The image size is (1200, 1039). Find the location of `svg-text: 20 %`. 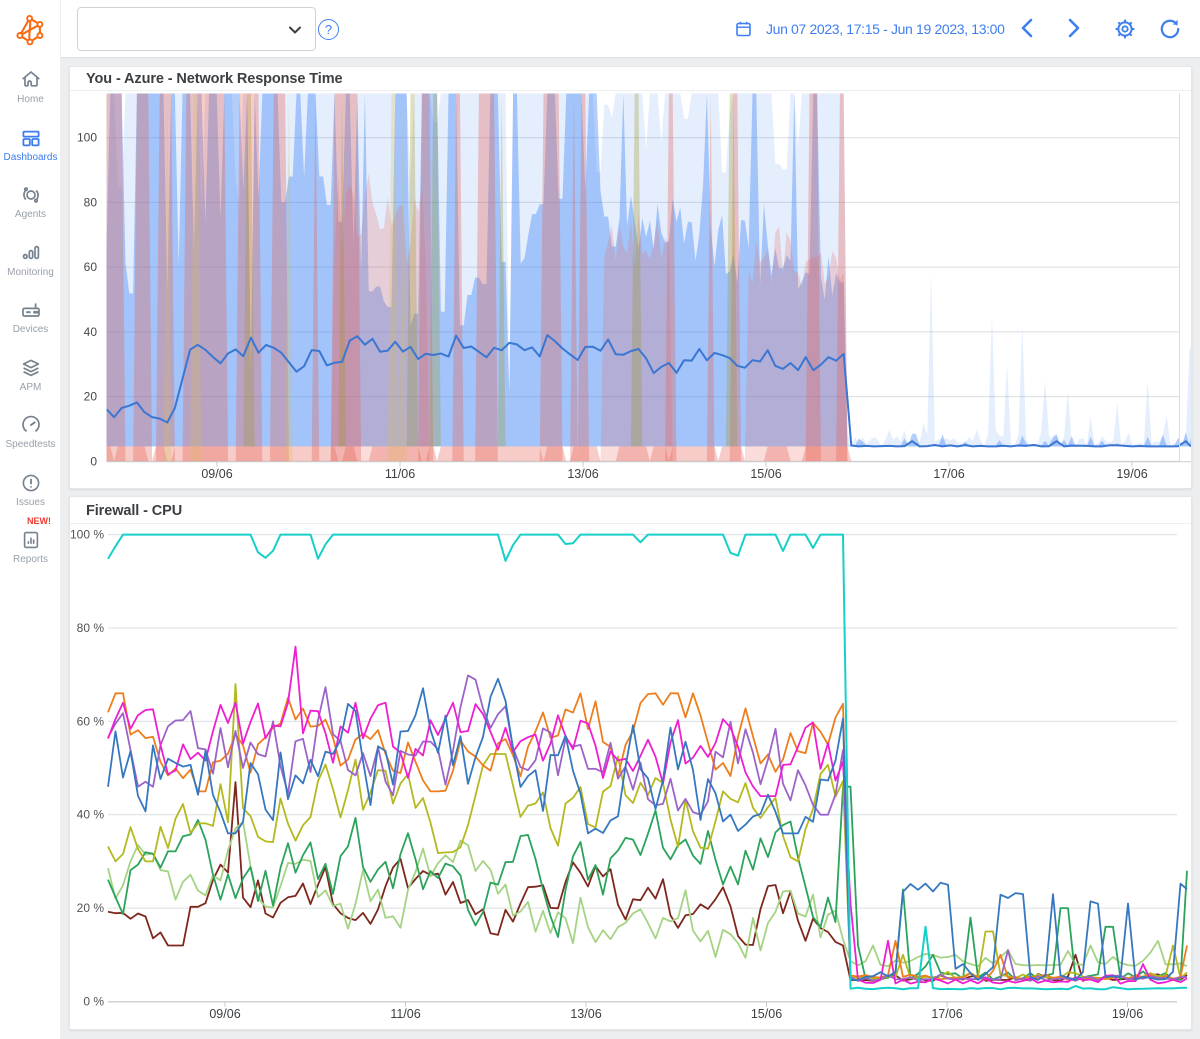

svg-text: 20 % is located at coordinates (91, 908).